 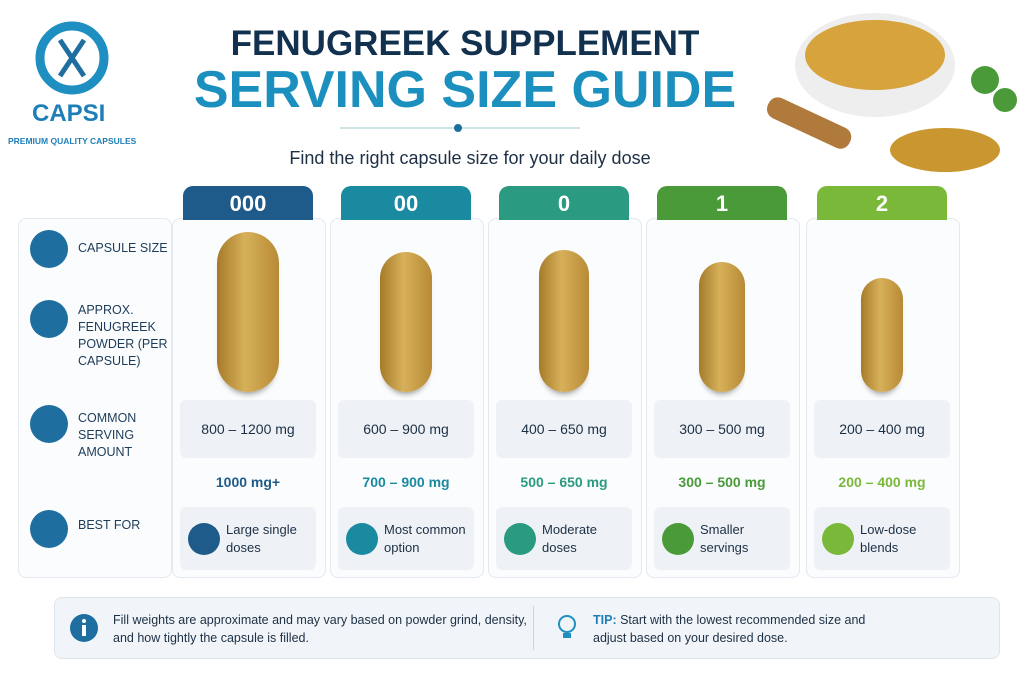 I want to click on serving-amount: 700 – 900 mg, so click(x=406, y=482).